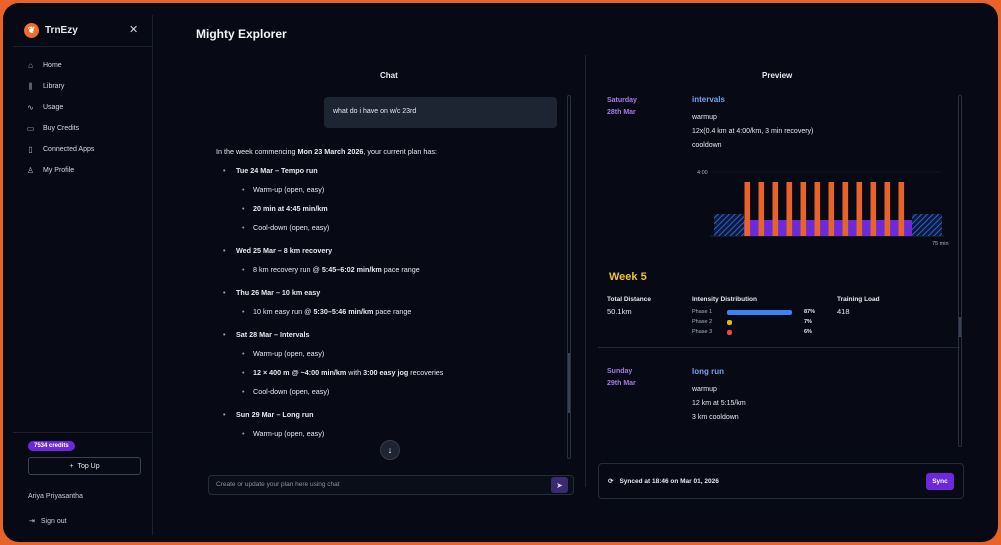  I want to click on sidebar-item-label: Usage, so click(53, 107).